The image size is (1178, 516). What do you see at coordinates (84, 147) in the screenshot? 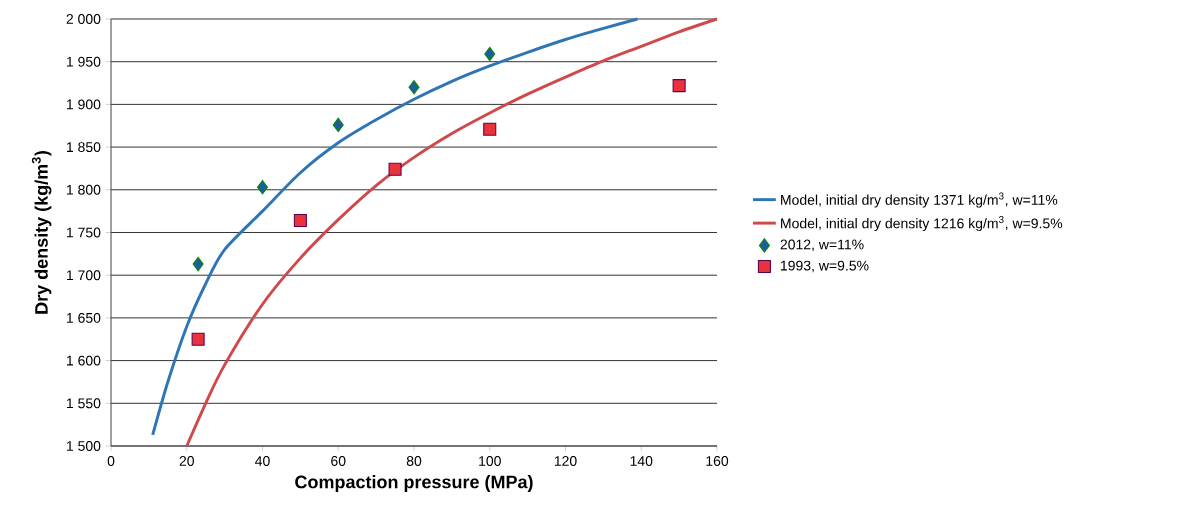
I see `y-tick-label: 1 850` at bounding box center [84, 147].